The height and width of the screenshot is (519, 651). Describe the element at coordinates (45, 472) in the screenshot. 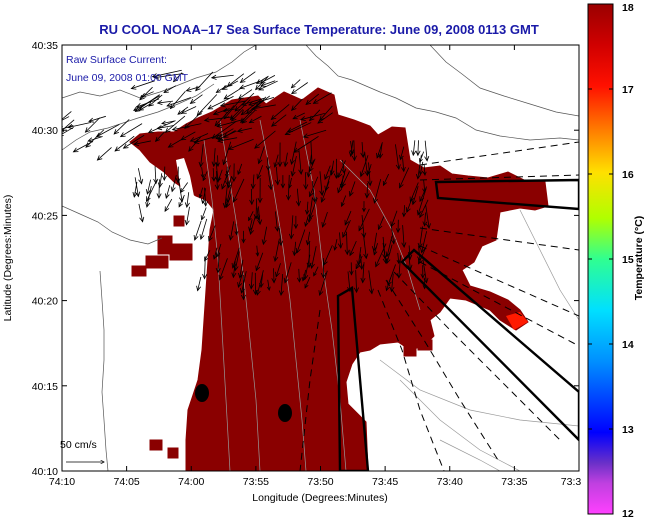

I see `y-tick-label: 40:10` at that location.